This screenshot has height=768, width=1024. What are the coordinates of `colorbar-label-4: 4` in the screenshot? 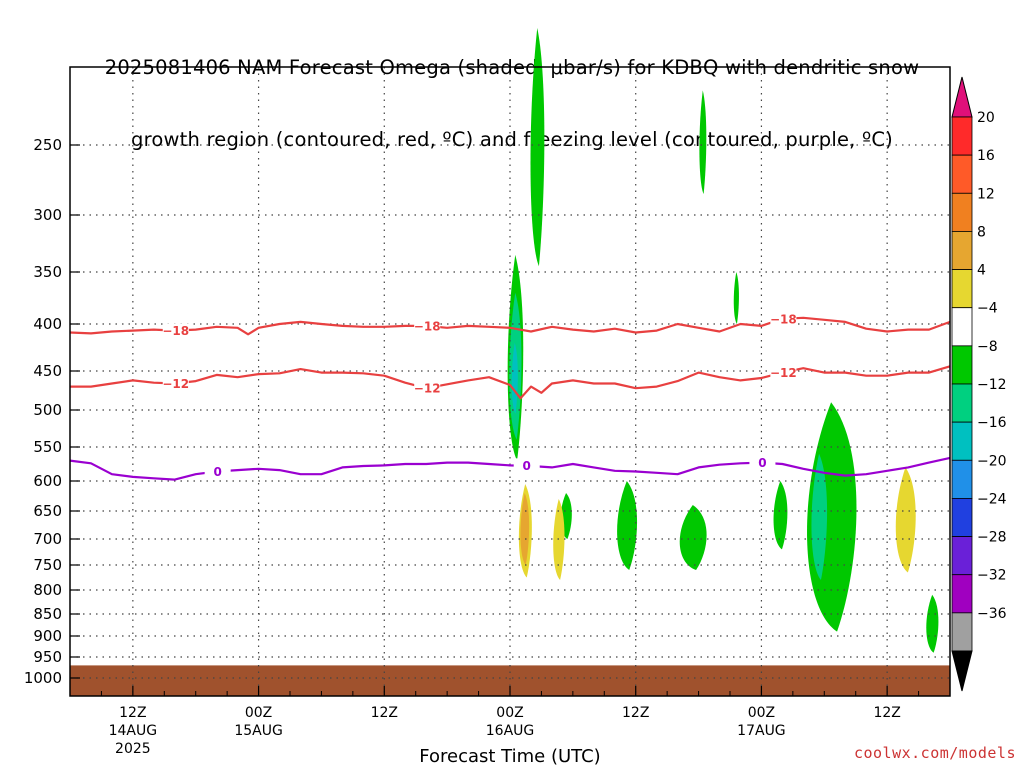 It's located at (981, 271).